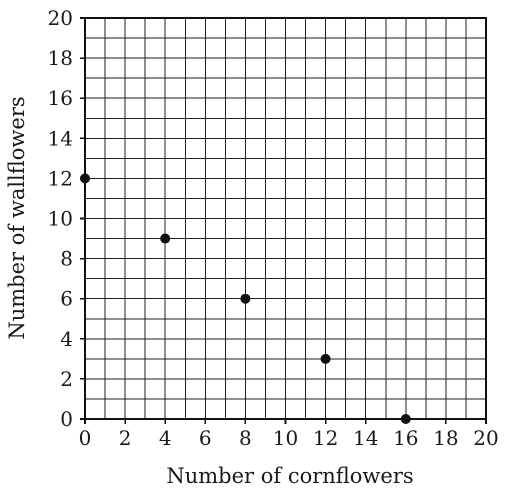 The height and width of the screenshot is (492, 513). Describe the element at coordinates (85, 438) in the screenshot. I see `x-tick-label: 0` at that location.